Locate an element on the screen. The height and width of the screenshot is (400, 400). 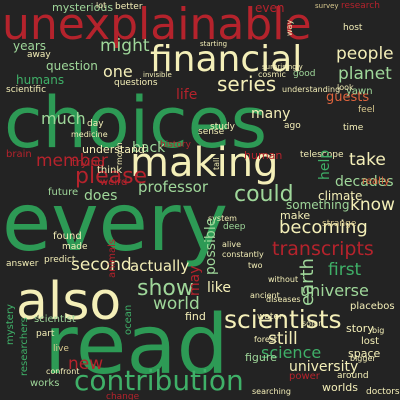
word: around is located at coordinates (353, 376).